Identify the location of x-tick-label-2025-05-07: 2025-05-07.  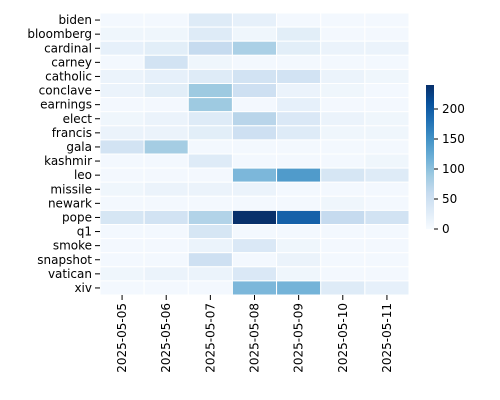
(210, 338).